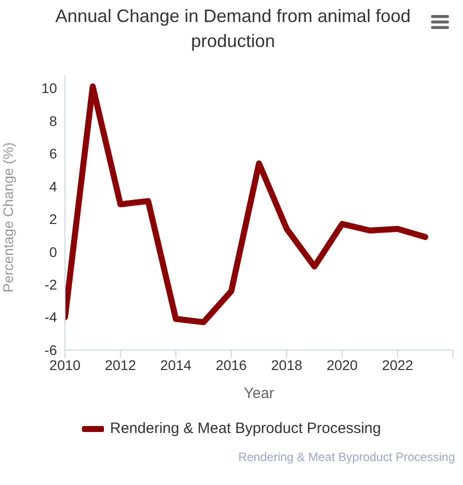  I want to click on y-tick-label: 8, so click(53, 120).